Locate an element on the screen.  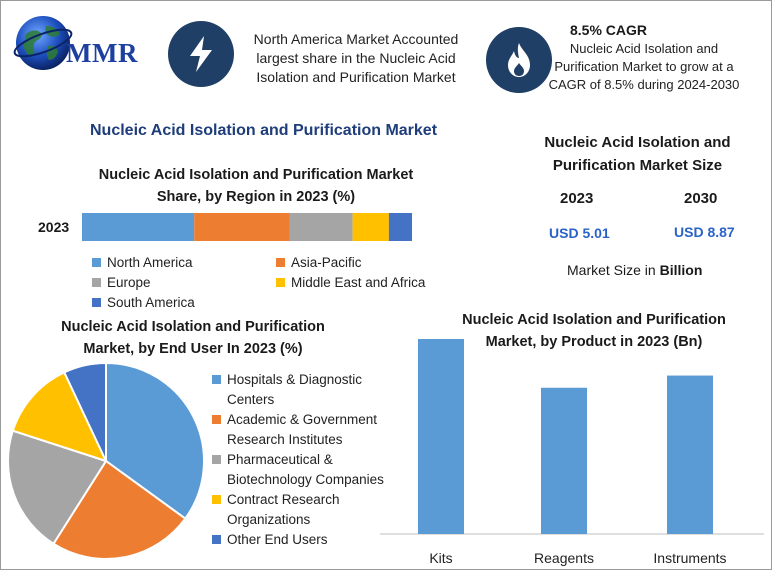
market-size-year-2030: 2030 is located at coordinates (701, 198).